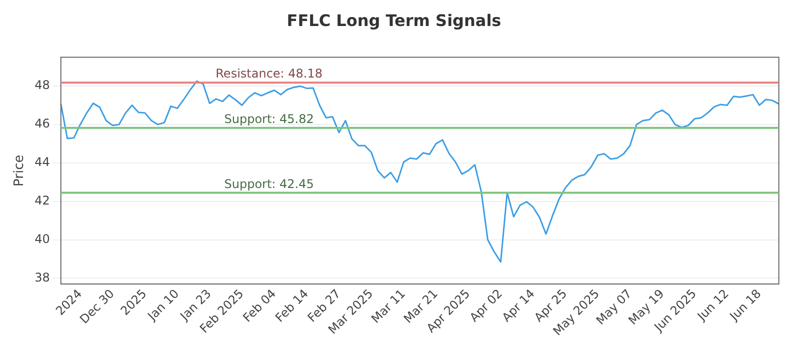 The width and height of the screenshot is (800, 350). I want to click on chart-title: FFLC Long Term Signals, so click(394, 20).